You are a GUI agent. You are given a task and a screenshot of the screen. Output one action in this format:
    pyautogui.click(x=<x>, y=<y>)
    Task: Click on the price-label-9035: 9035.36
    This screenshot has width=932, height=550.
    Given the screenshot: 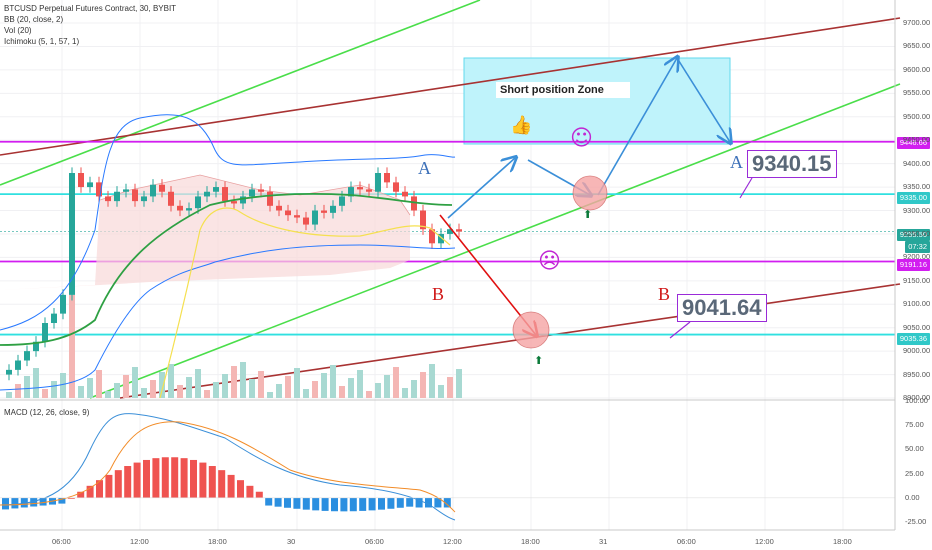 What is the action you would take?
    pyautogui.click(x=913, y=339)
    